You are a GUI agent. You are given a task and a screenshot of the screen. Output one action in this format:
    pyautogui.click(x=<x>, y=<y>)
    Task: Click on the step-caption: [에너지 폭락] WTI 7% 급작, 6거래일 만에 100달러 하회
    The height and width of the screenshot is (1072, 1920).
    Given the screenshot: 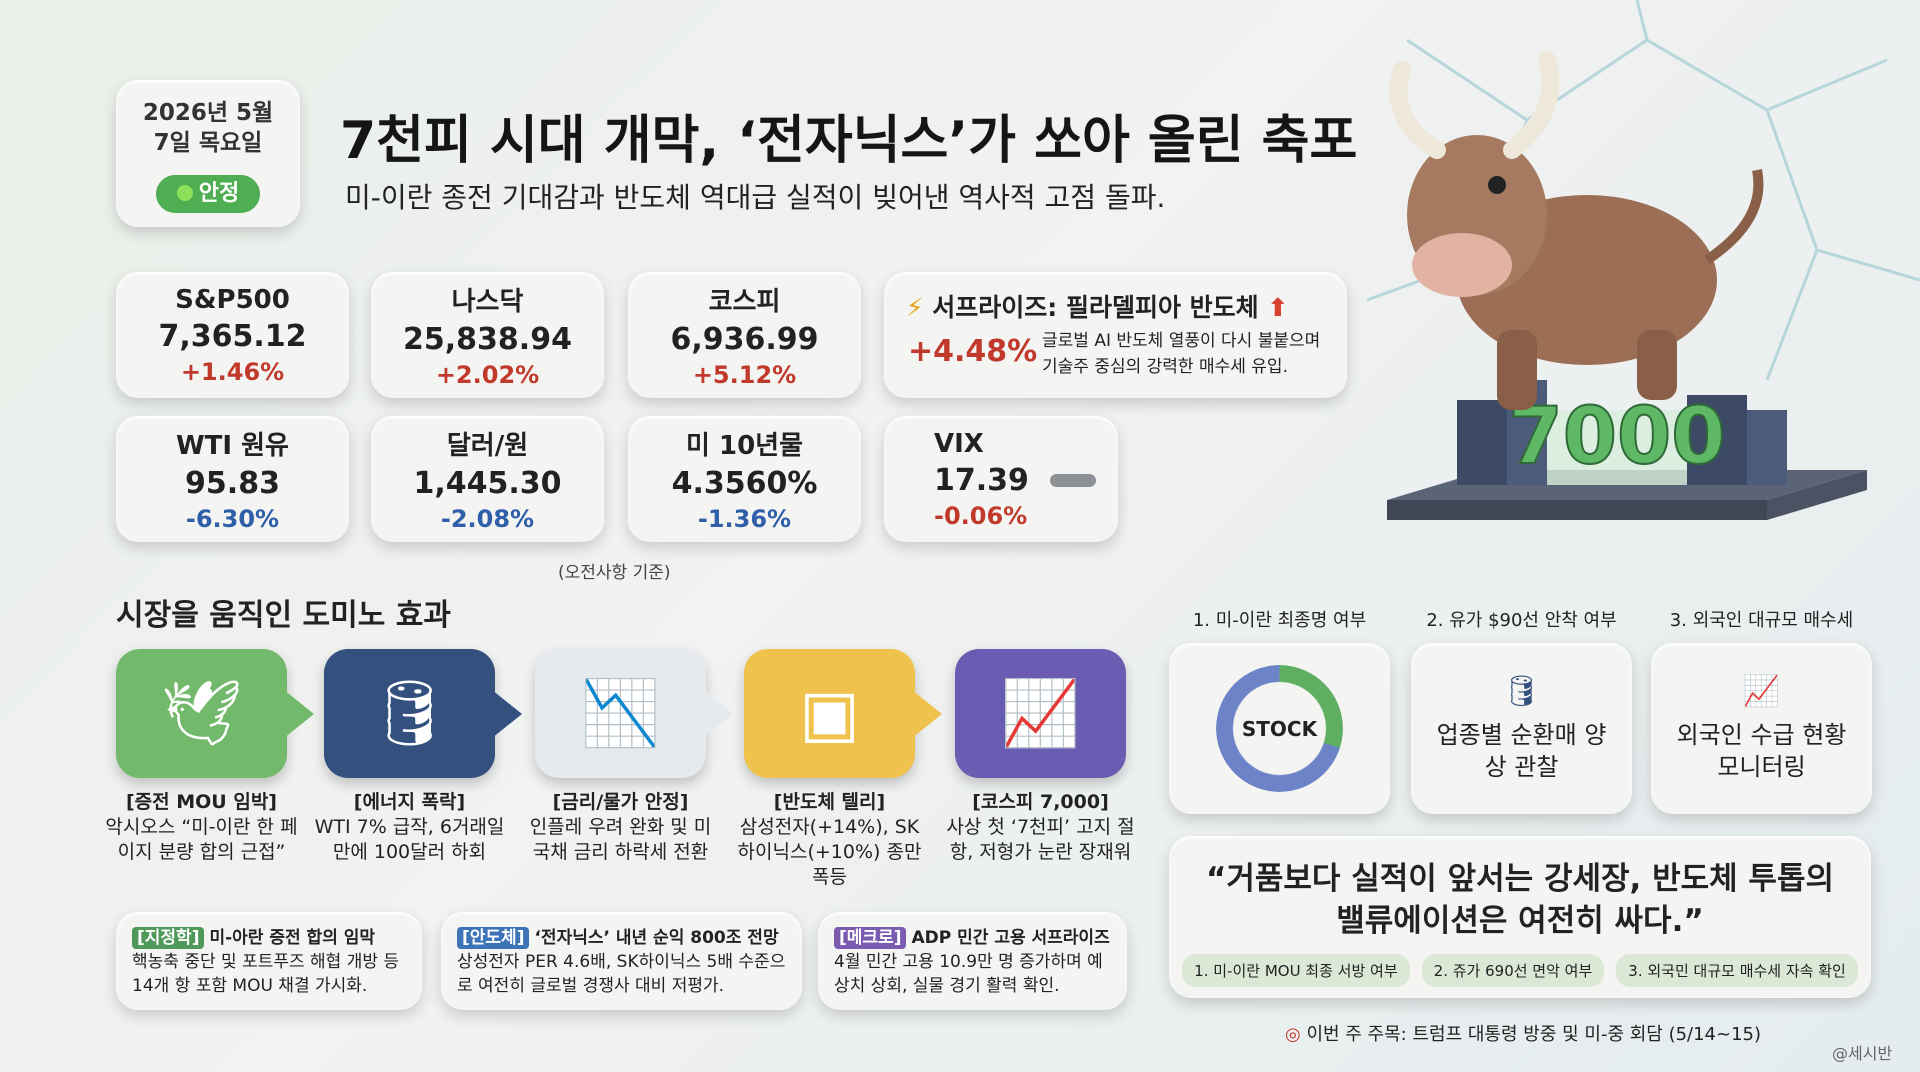 What is the action you would take?
    pyautogui.click(x=409, y=827)
    